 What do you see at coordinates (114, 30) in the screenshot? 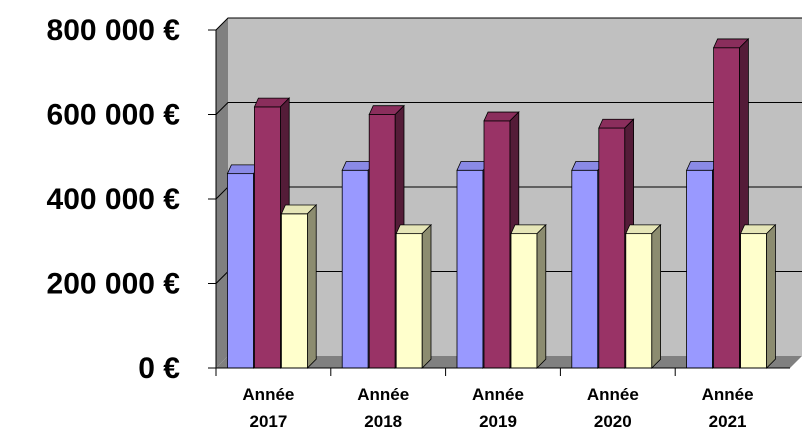
I see `y-tick-label: 800 000 €` at bounding box center [114, 30].